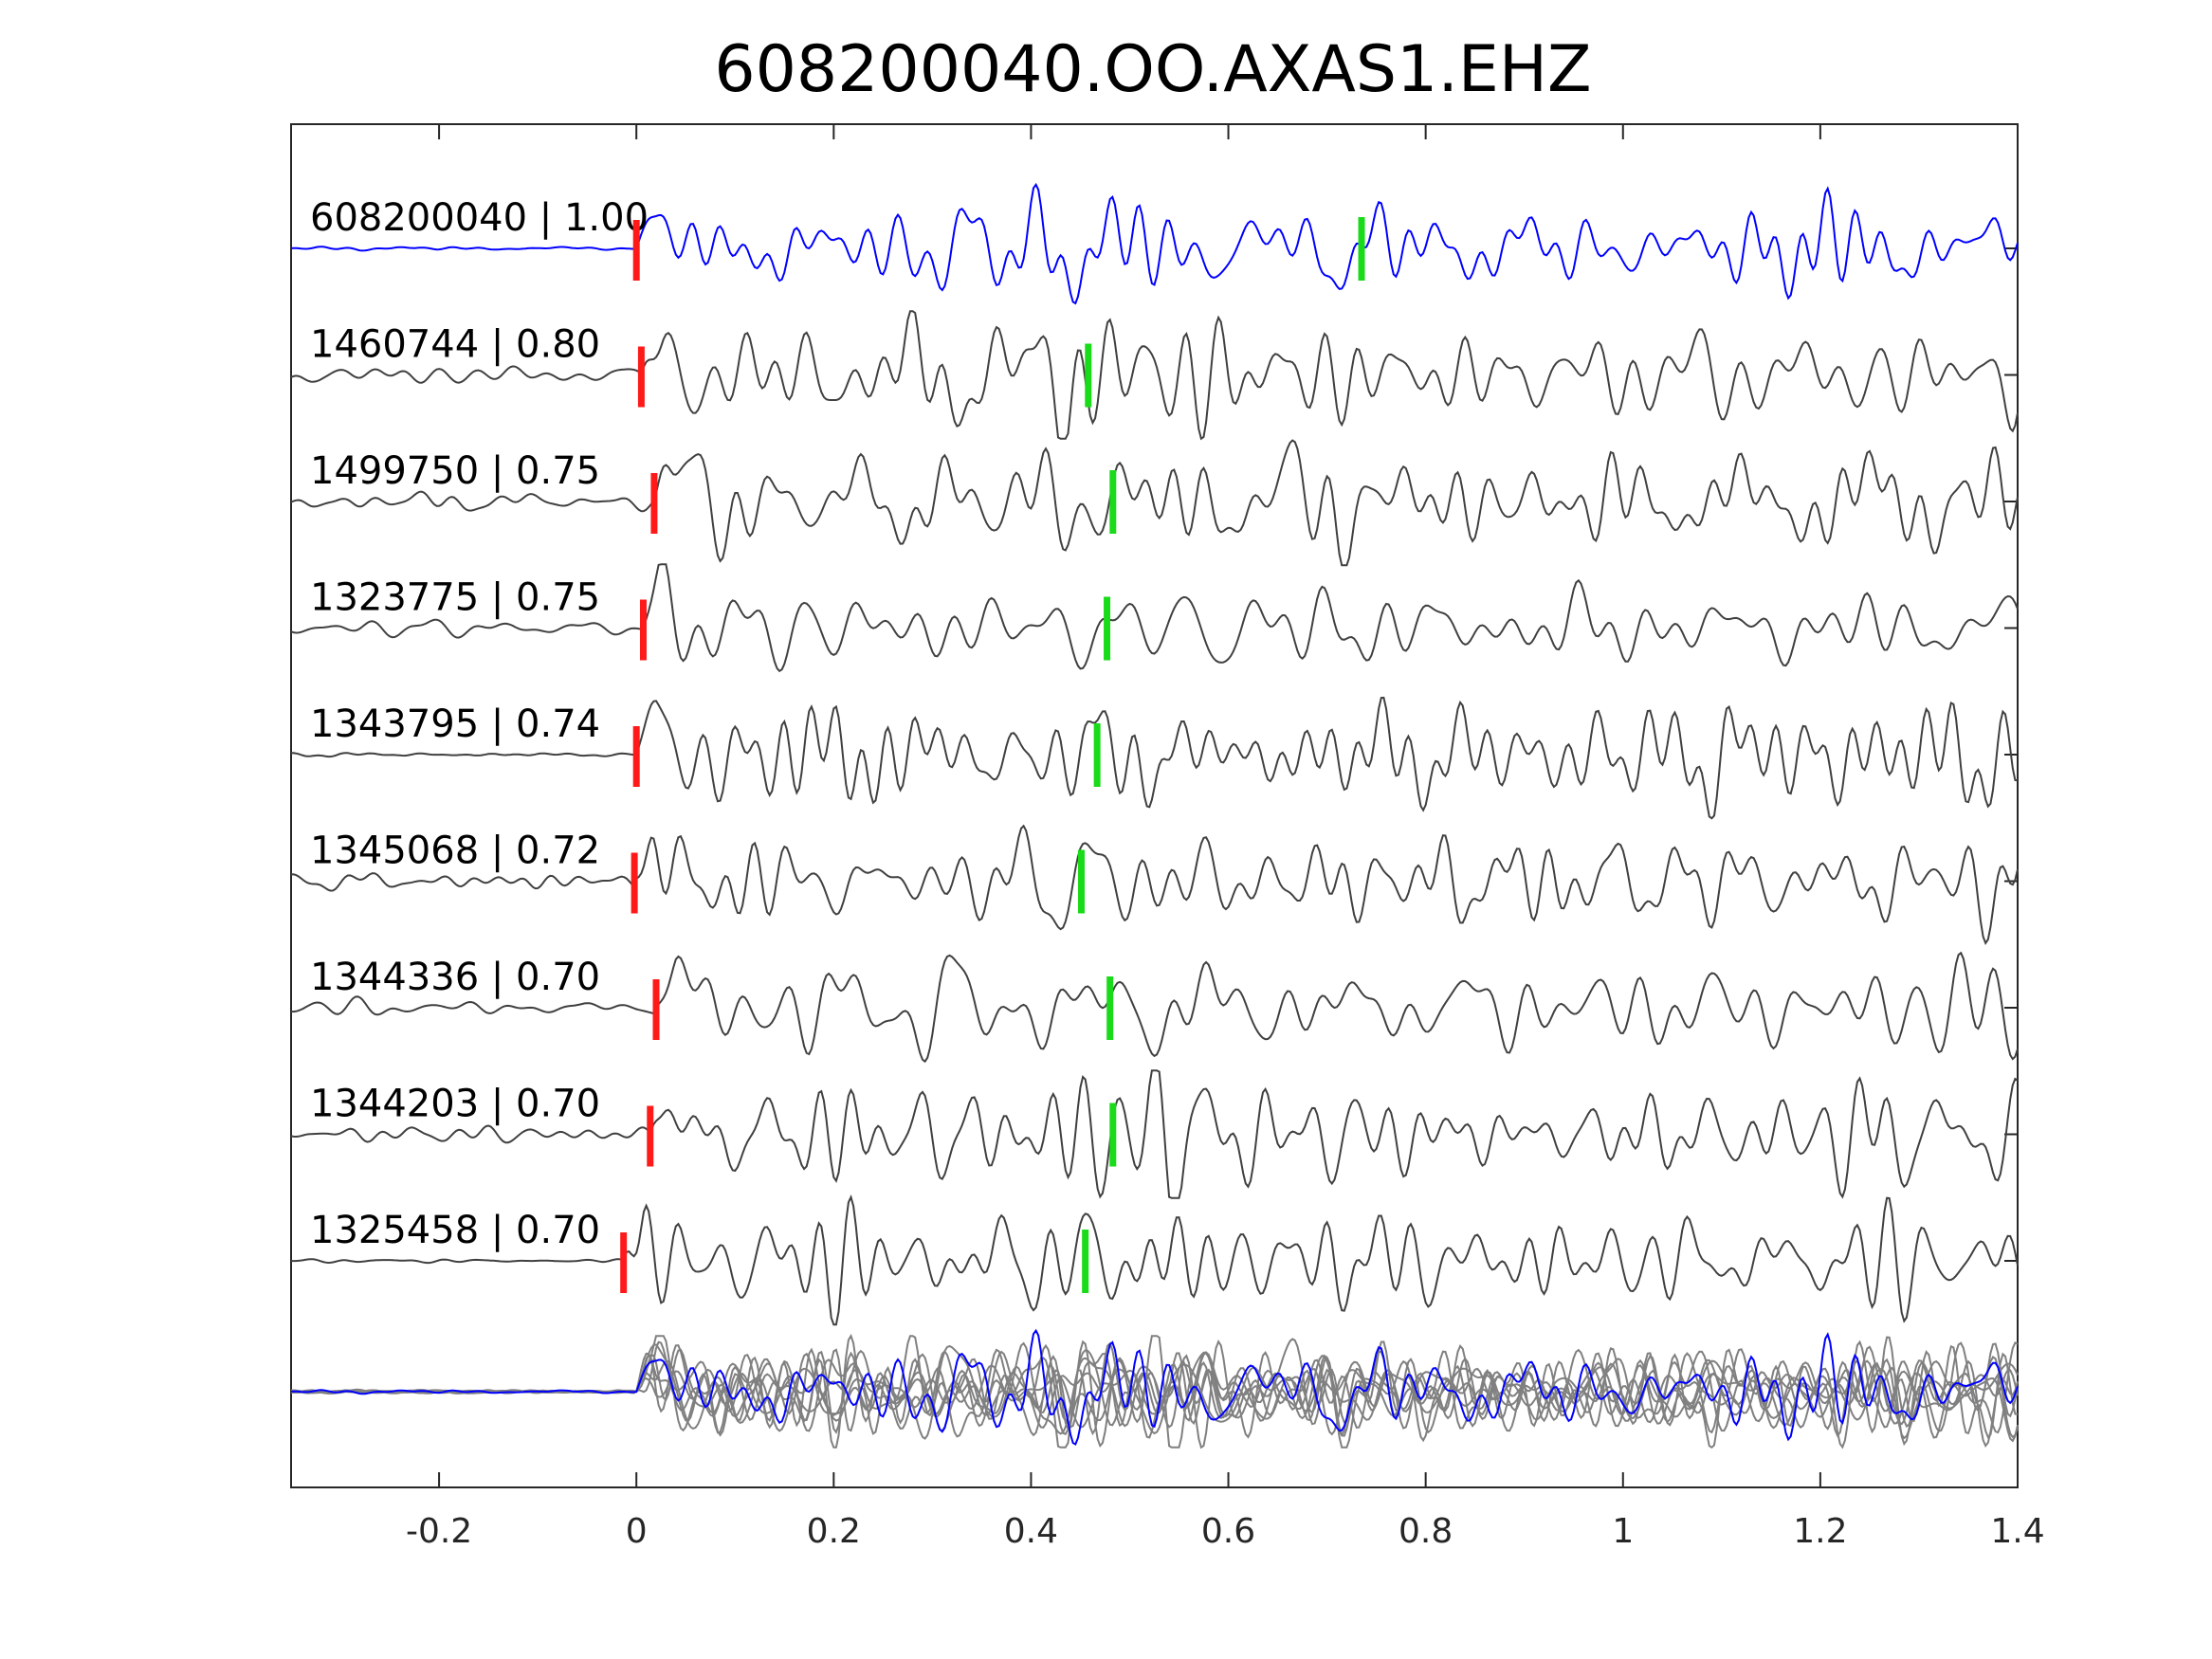 The image size is (2212, 1659). Describe the element at coordinates (455, 724) in the screenshot. I see `trace-label: 1343795 | 0.74` at that location.